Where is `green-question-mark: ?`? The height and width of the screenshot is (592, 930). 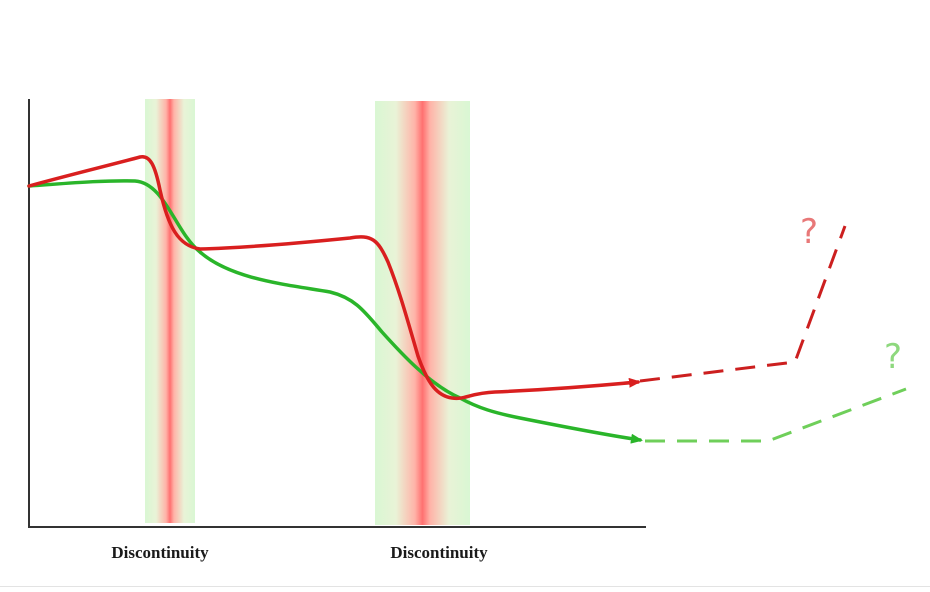 green-question-mark: ? is located at coordinates (893, 357).